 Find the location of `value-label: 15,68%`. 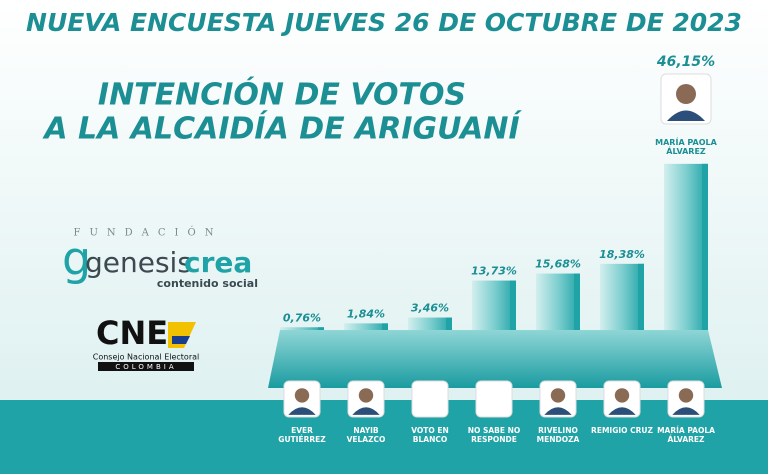

value-label: 15,68% is located at coordinates (558, 264).